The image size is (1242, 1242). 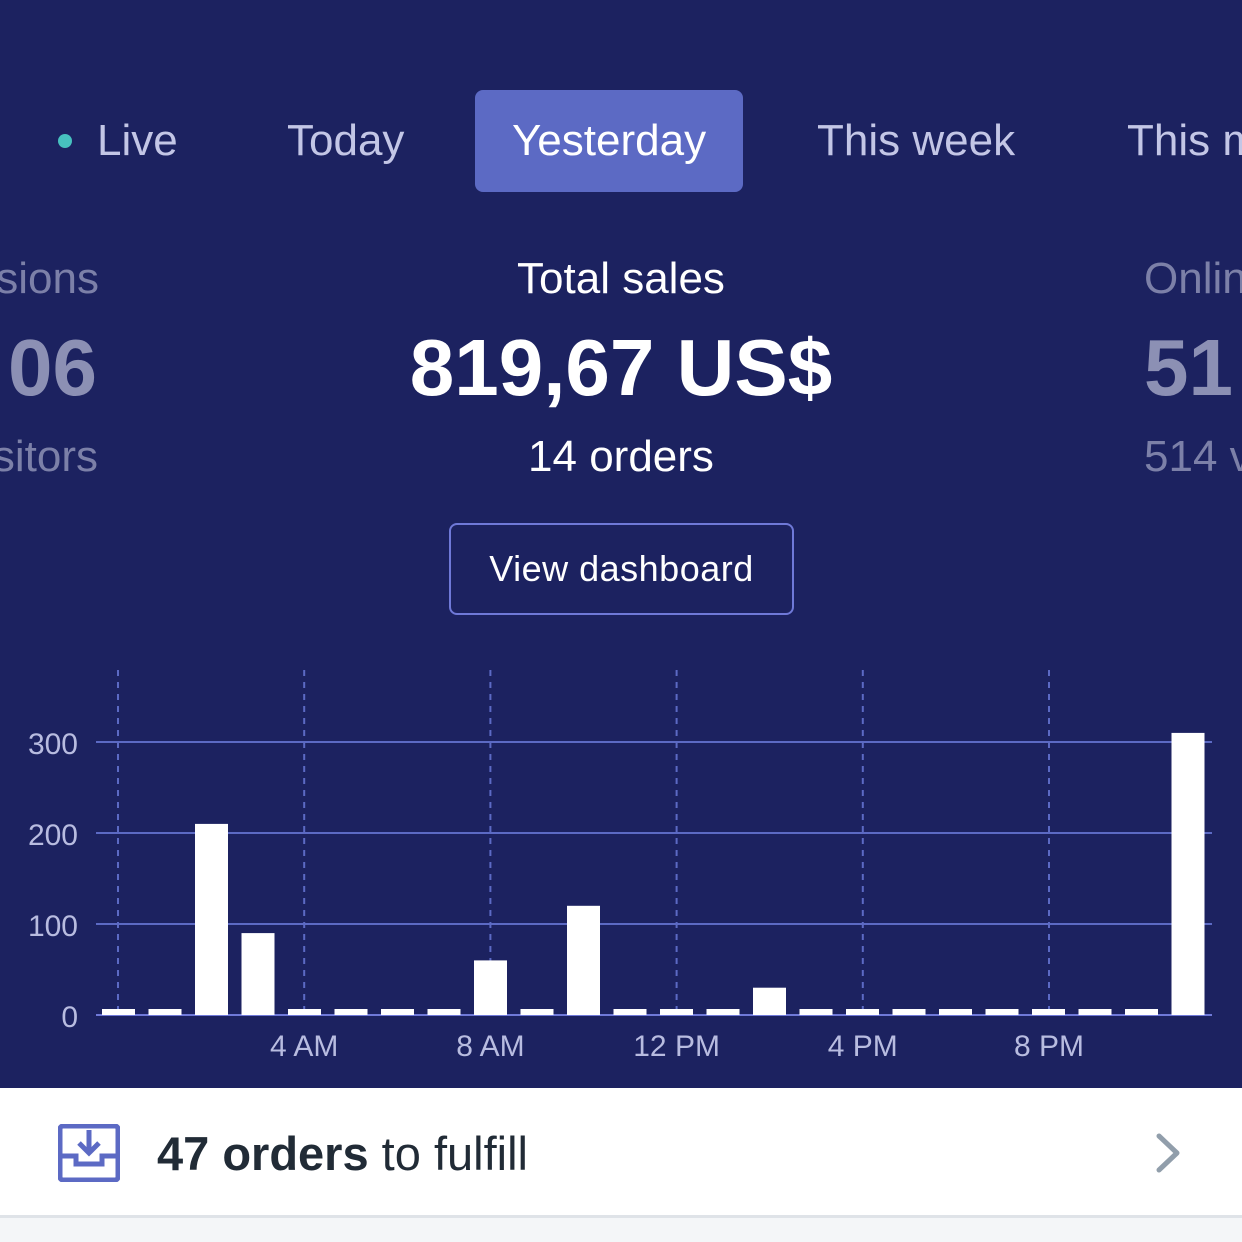 I want to click on tab-label: Yesterday, so click(x=609, y=140).